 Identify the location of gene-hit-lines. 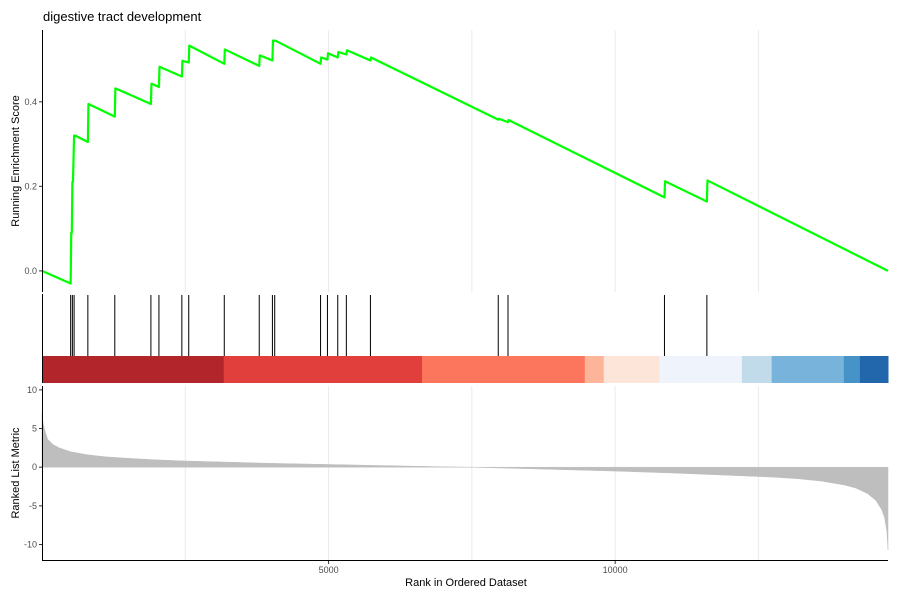
(389, 325).